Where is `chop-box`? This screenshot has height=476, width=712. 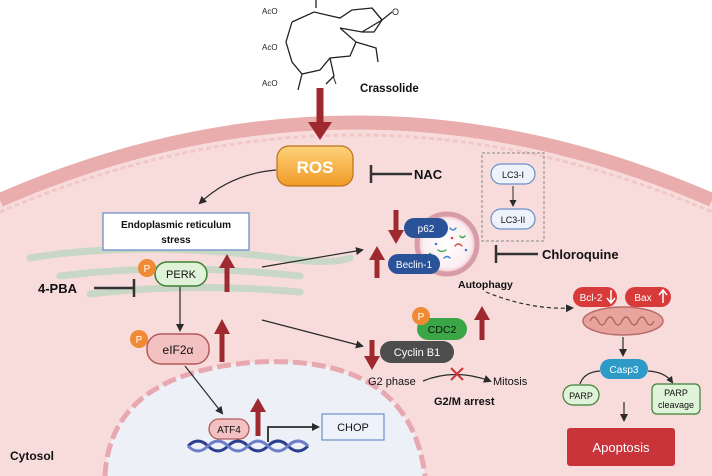 chop-box is located at coordinates (353, 427).